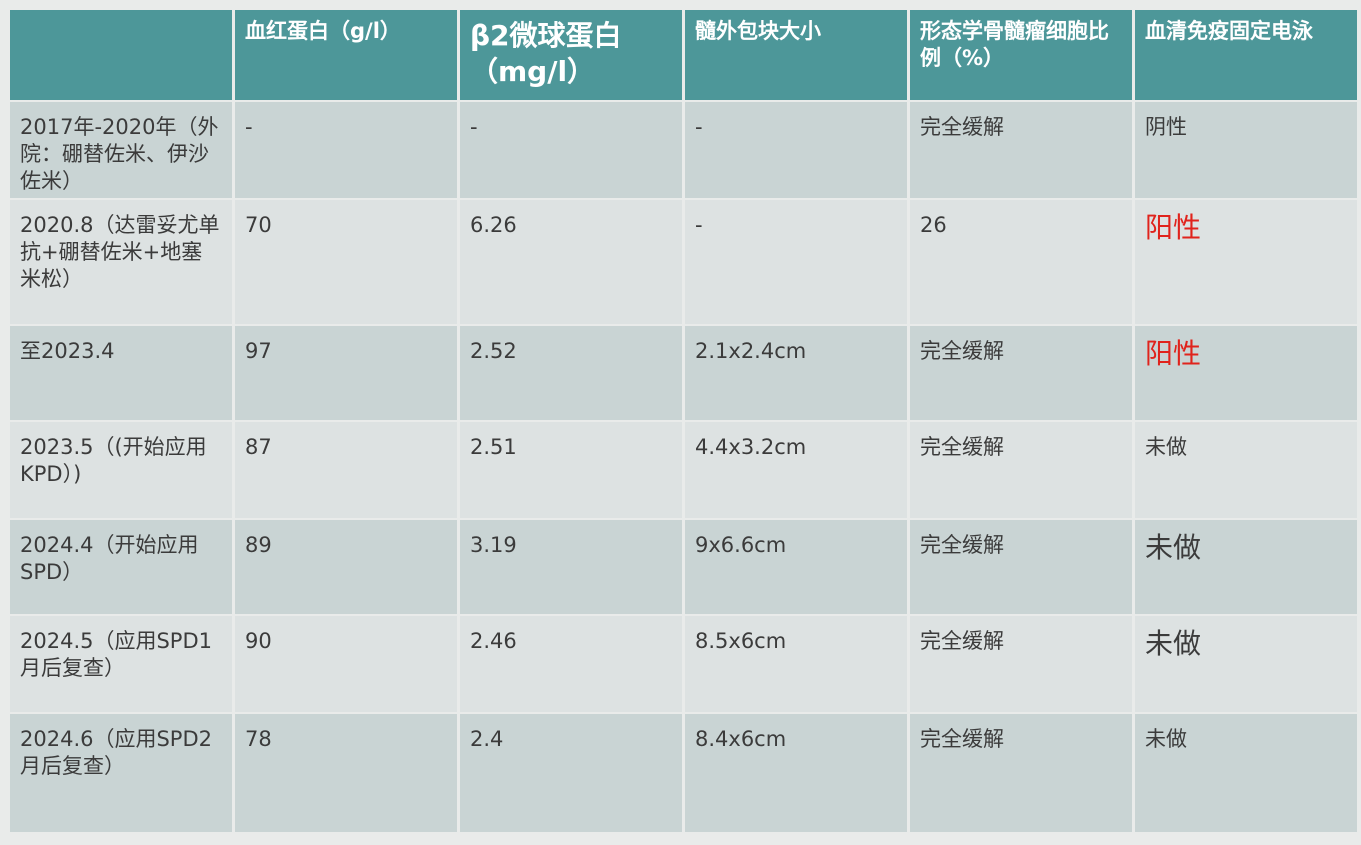 Image resolution: width=1361 pixels, height=845 pixels. Describe the element at coordinates (121, 373) in the screenshot. I see `cell-timepoint: 至2023.4` at that location.